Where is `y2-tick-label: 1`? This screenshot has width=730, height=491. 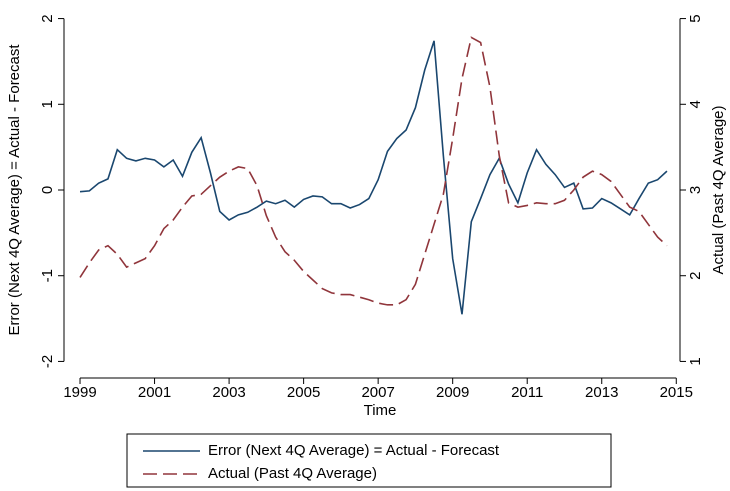 y2-tick-label: 1 is located at coordinates (695, 361).